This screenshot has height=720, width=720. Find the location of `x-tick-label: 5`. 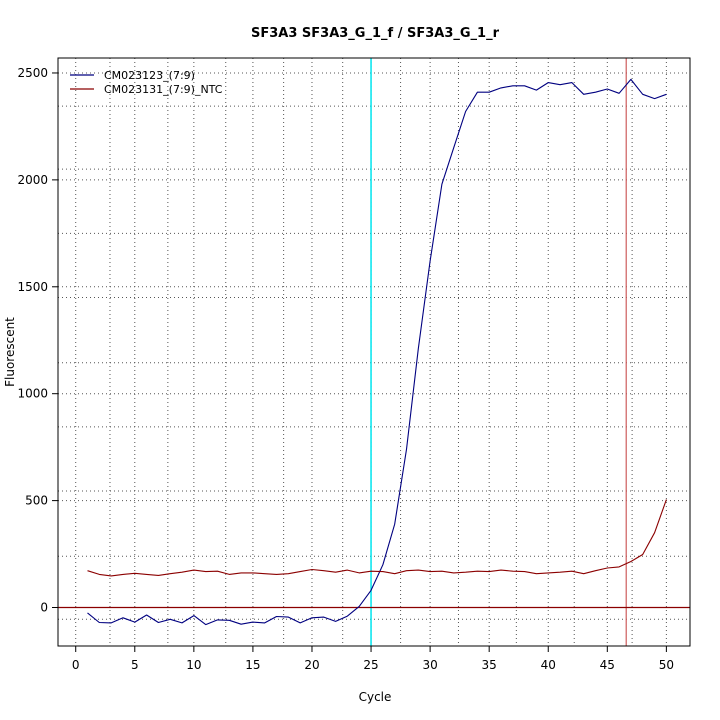

x-tick-label: 5 is located at coordinates (135, 665).